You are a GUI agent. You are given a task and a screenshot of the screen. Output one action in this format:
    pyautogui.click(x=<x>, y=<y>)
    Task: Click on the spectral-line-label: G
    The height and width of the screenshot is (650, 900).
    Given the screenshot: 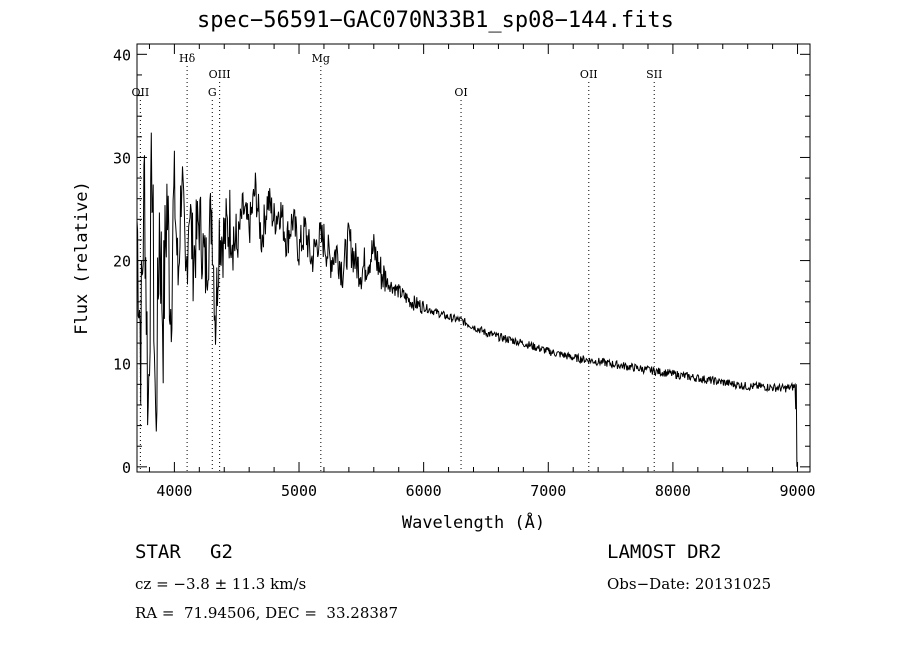 What is the action you would take?
    pyautogui.click(x=212, y=92)
    